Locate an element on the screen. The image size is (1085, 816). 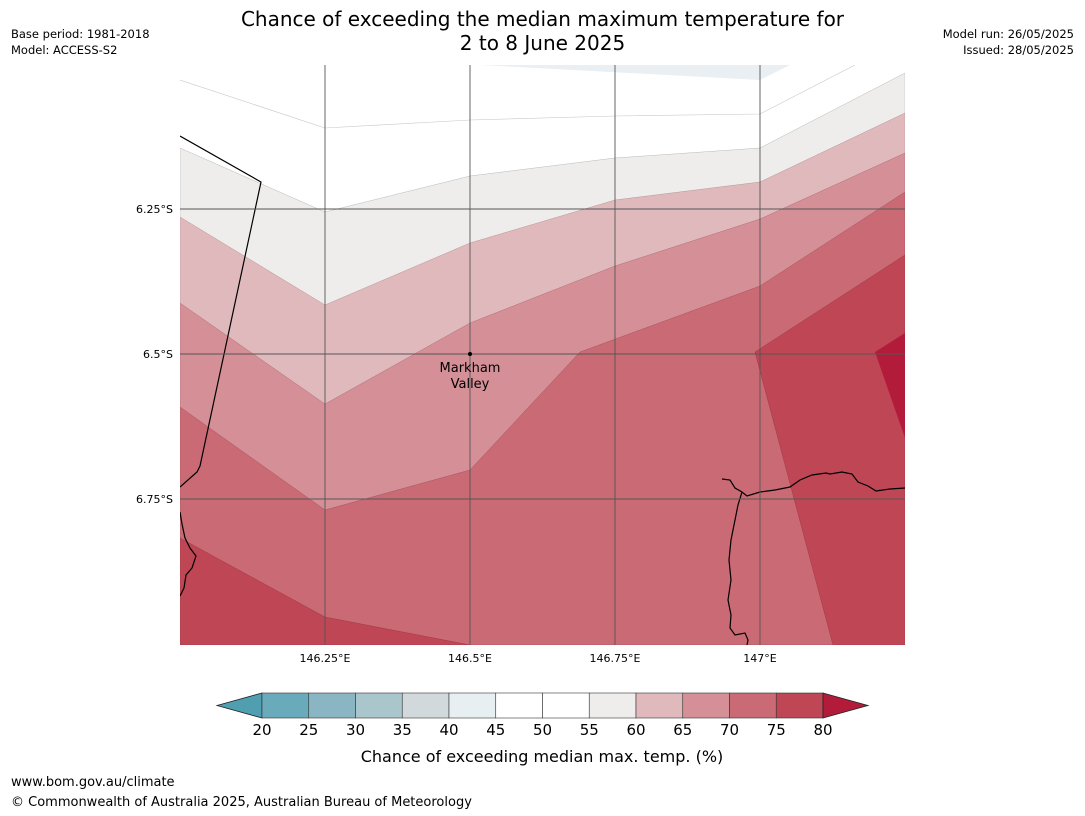
place-marker is located at coordinates (470, 354).